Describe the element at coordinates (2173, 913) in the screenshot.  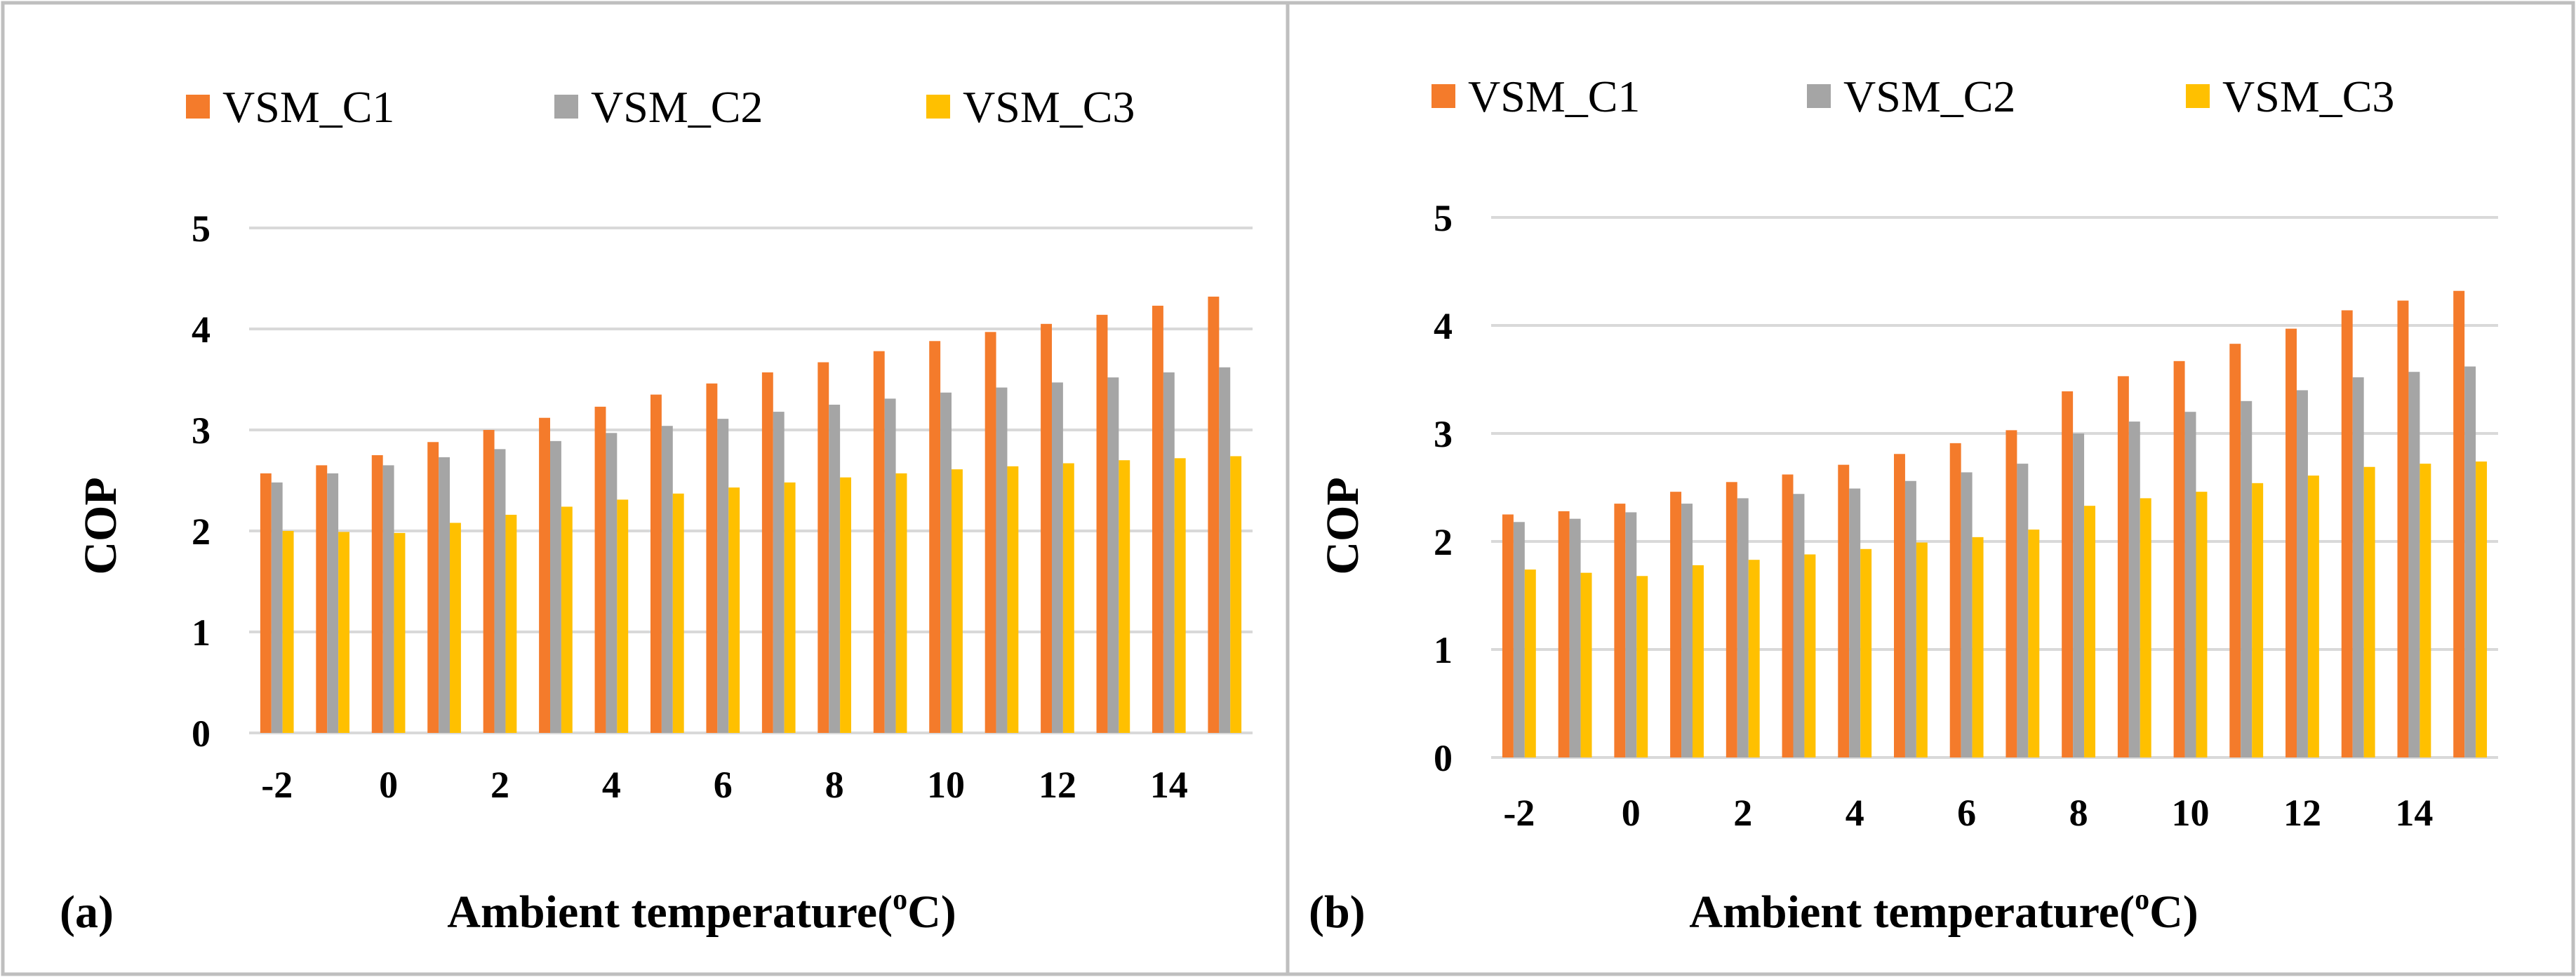
I see `x-axis-title-end: C)` at that location.